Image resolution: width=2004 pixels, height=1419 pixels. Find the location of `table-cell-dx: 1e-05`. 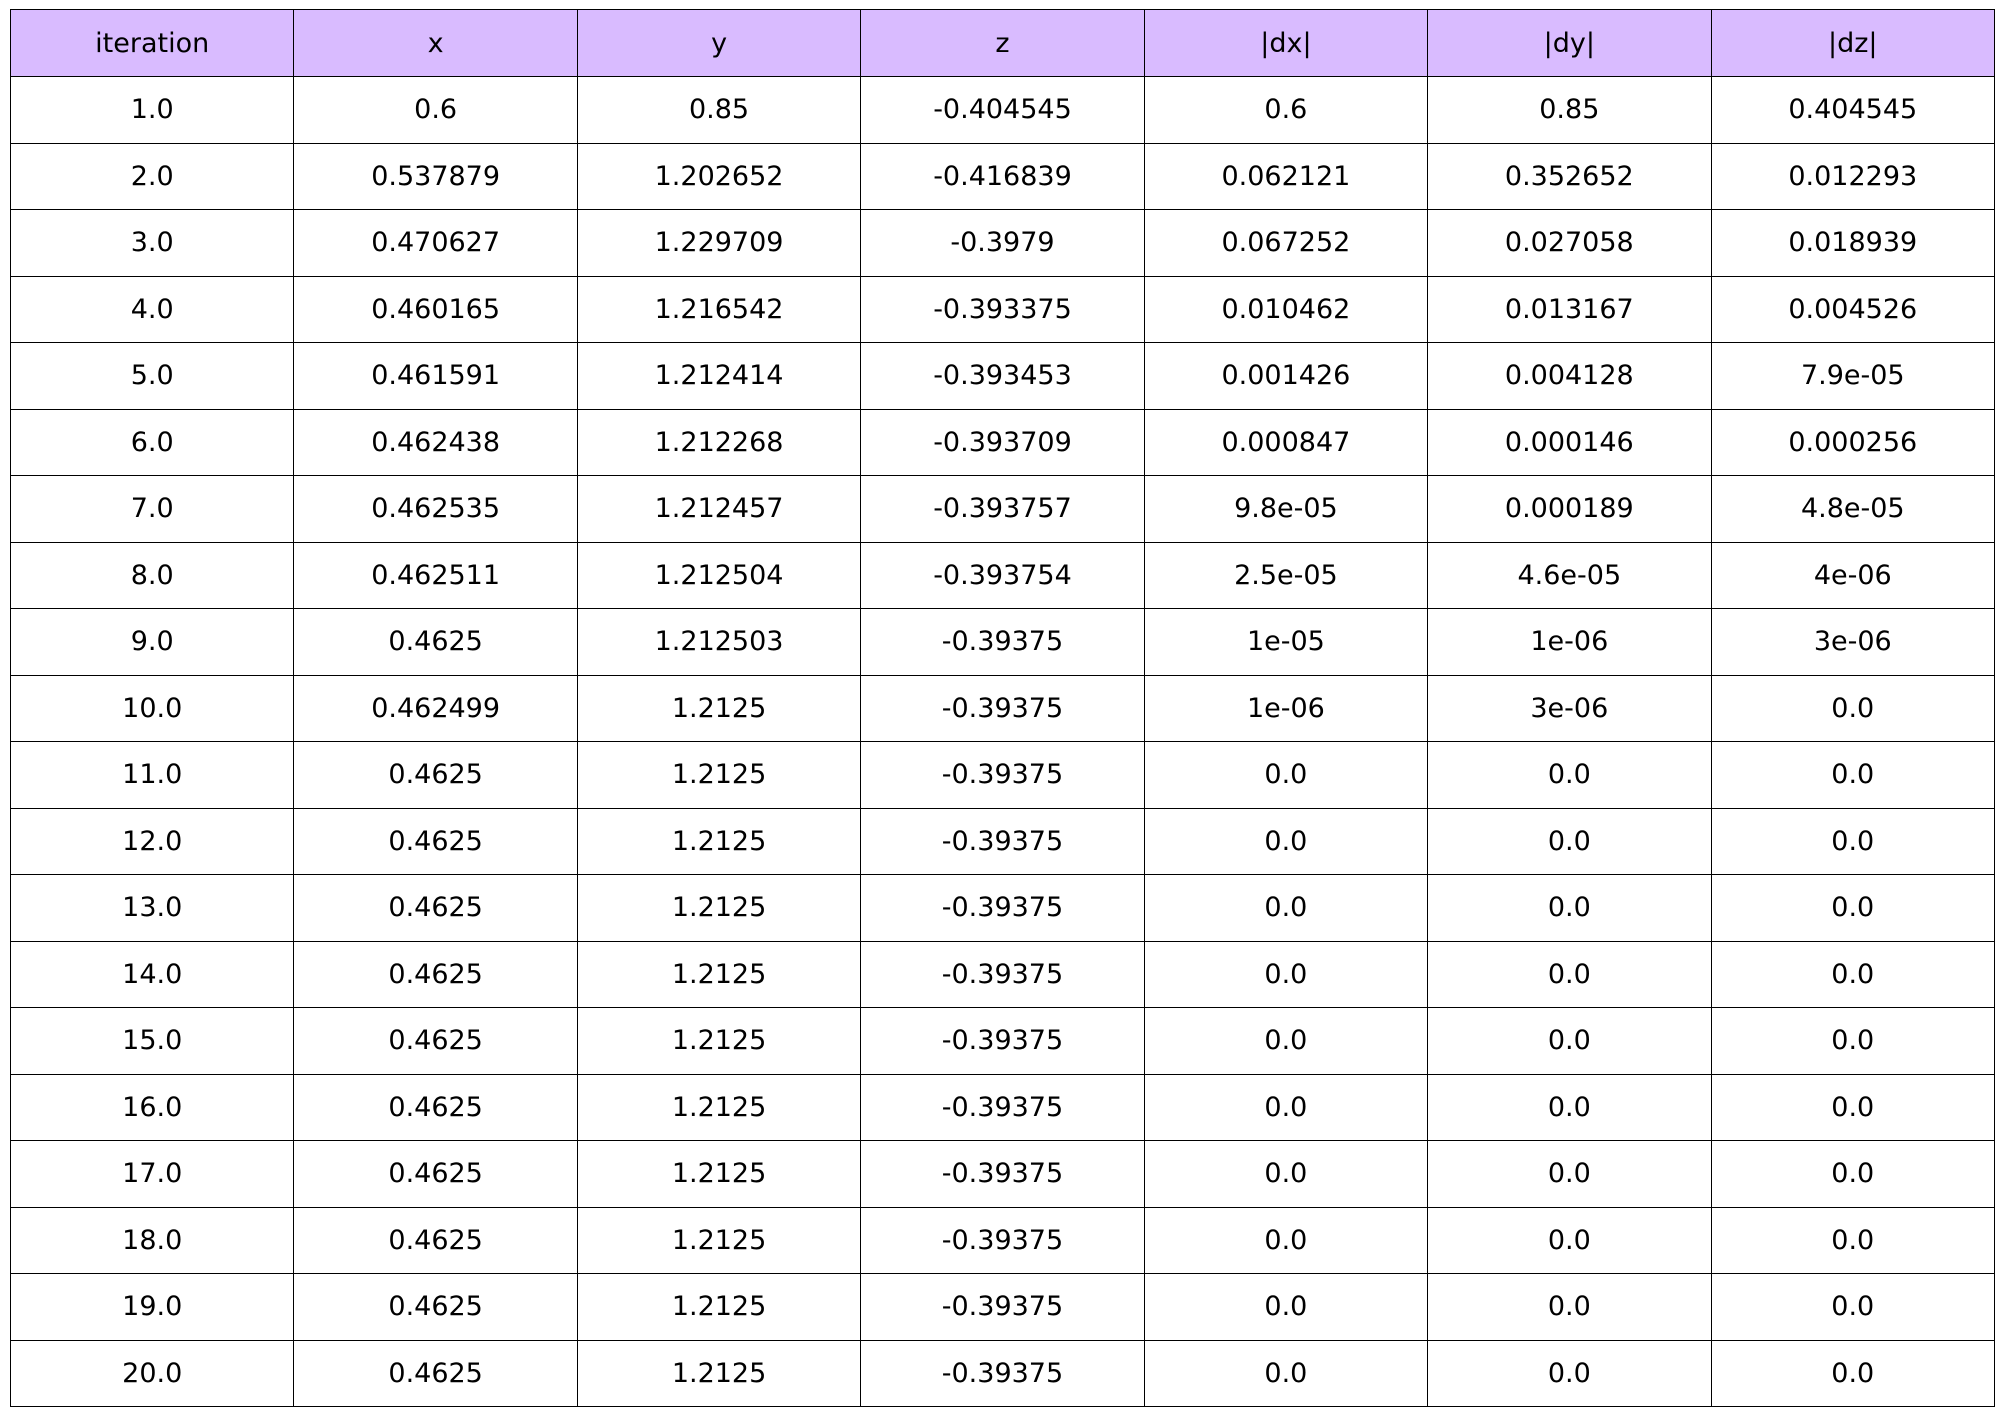

table-cell-dx: 1e-05 is located at coordinates (1286, 642).